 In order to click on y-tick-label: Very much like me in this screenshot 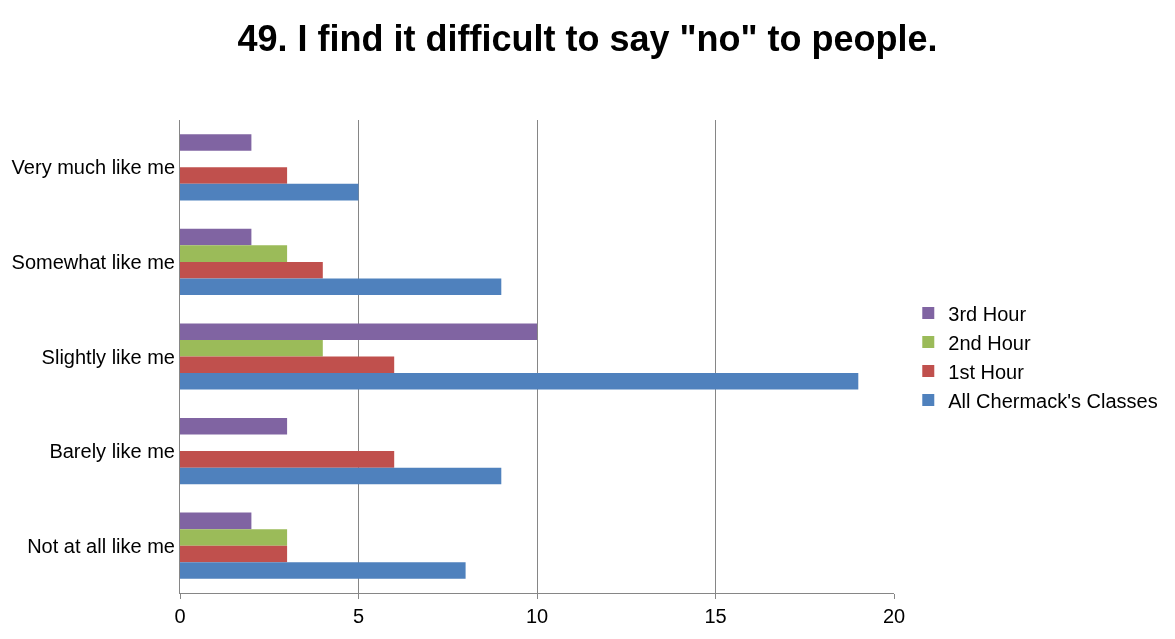, I will do `click(93, 167)`.